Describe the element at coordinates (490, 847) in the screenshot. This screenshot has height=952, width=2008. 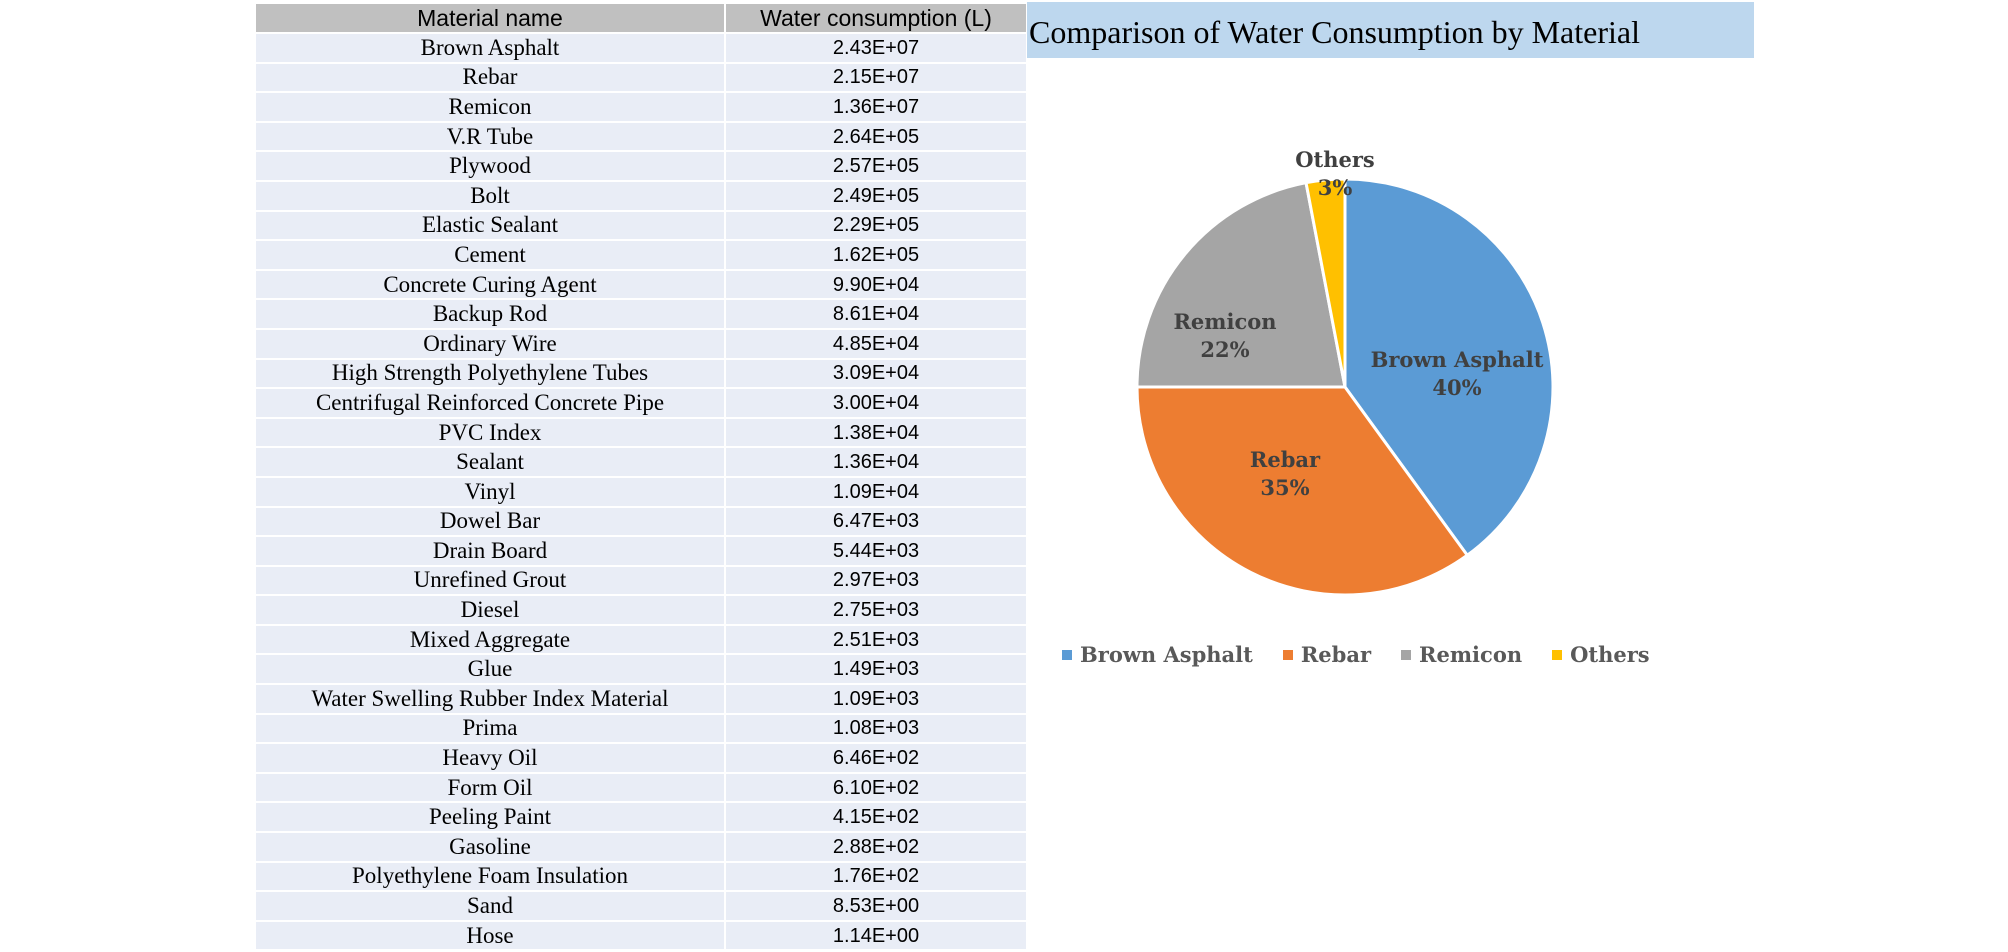
I see `material-name-cell: Gasoline` at that location.